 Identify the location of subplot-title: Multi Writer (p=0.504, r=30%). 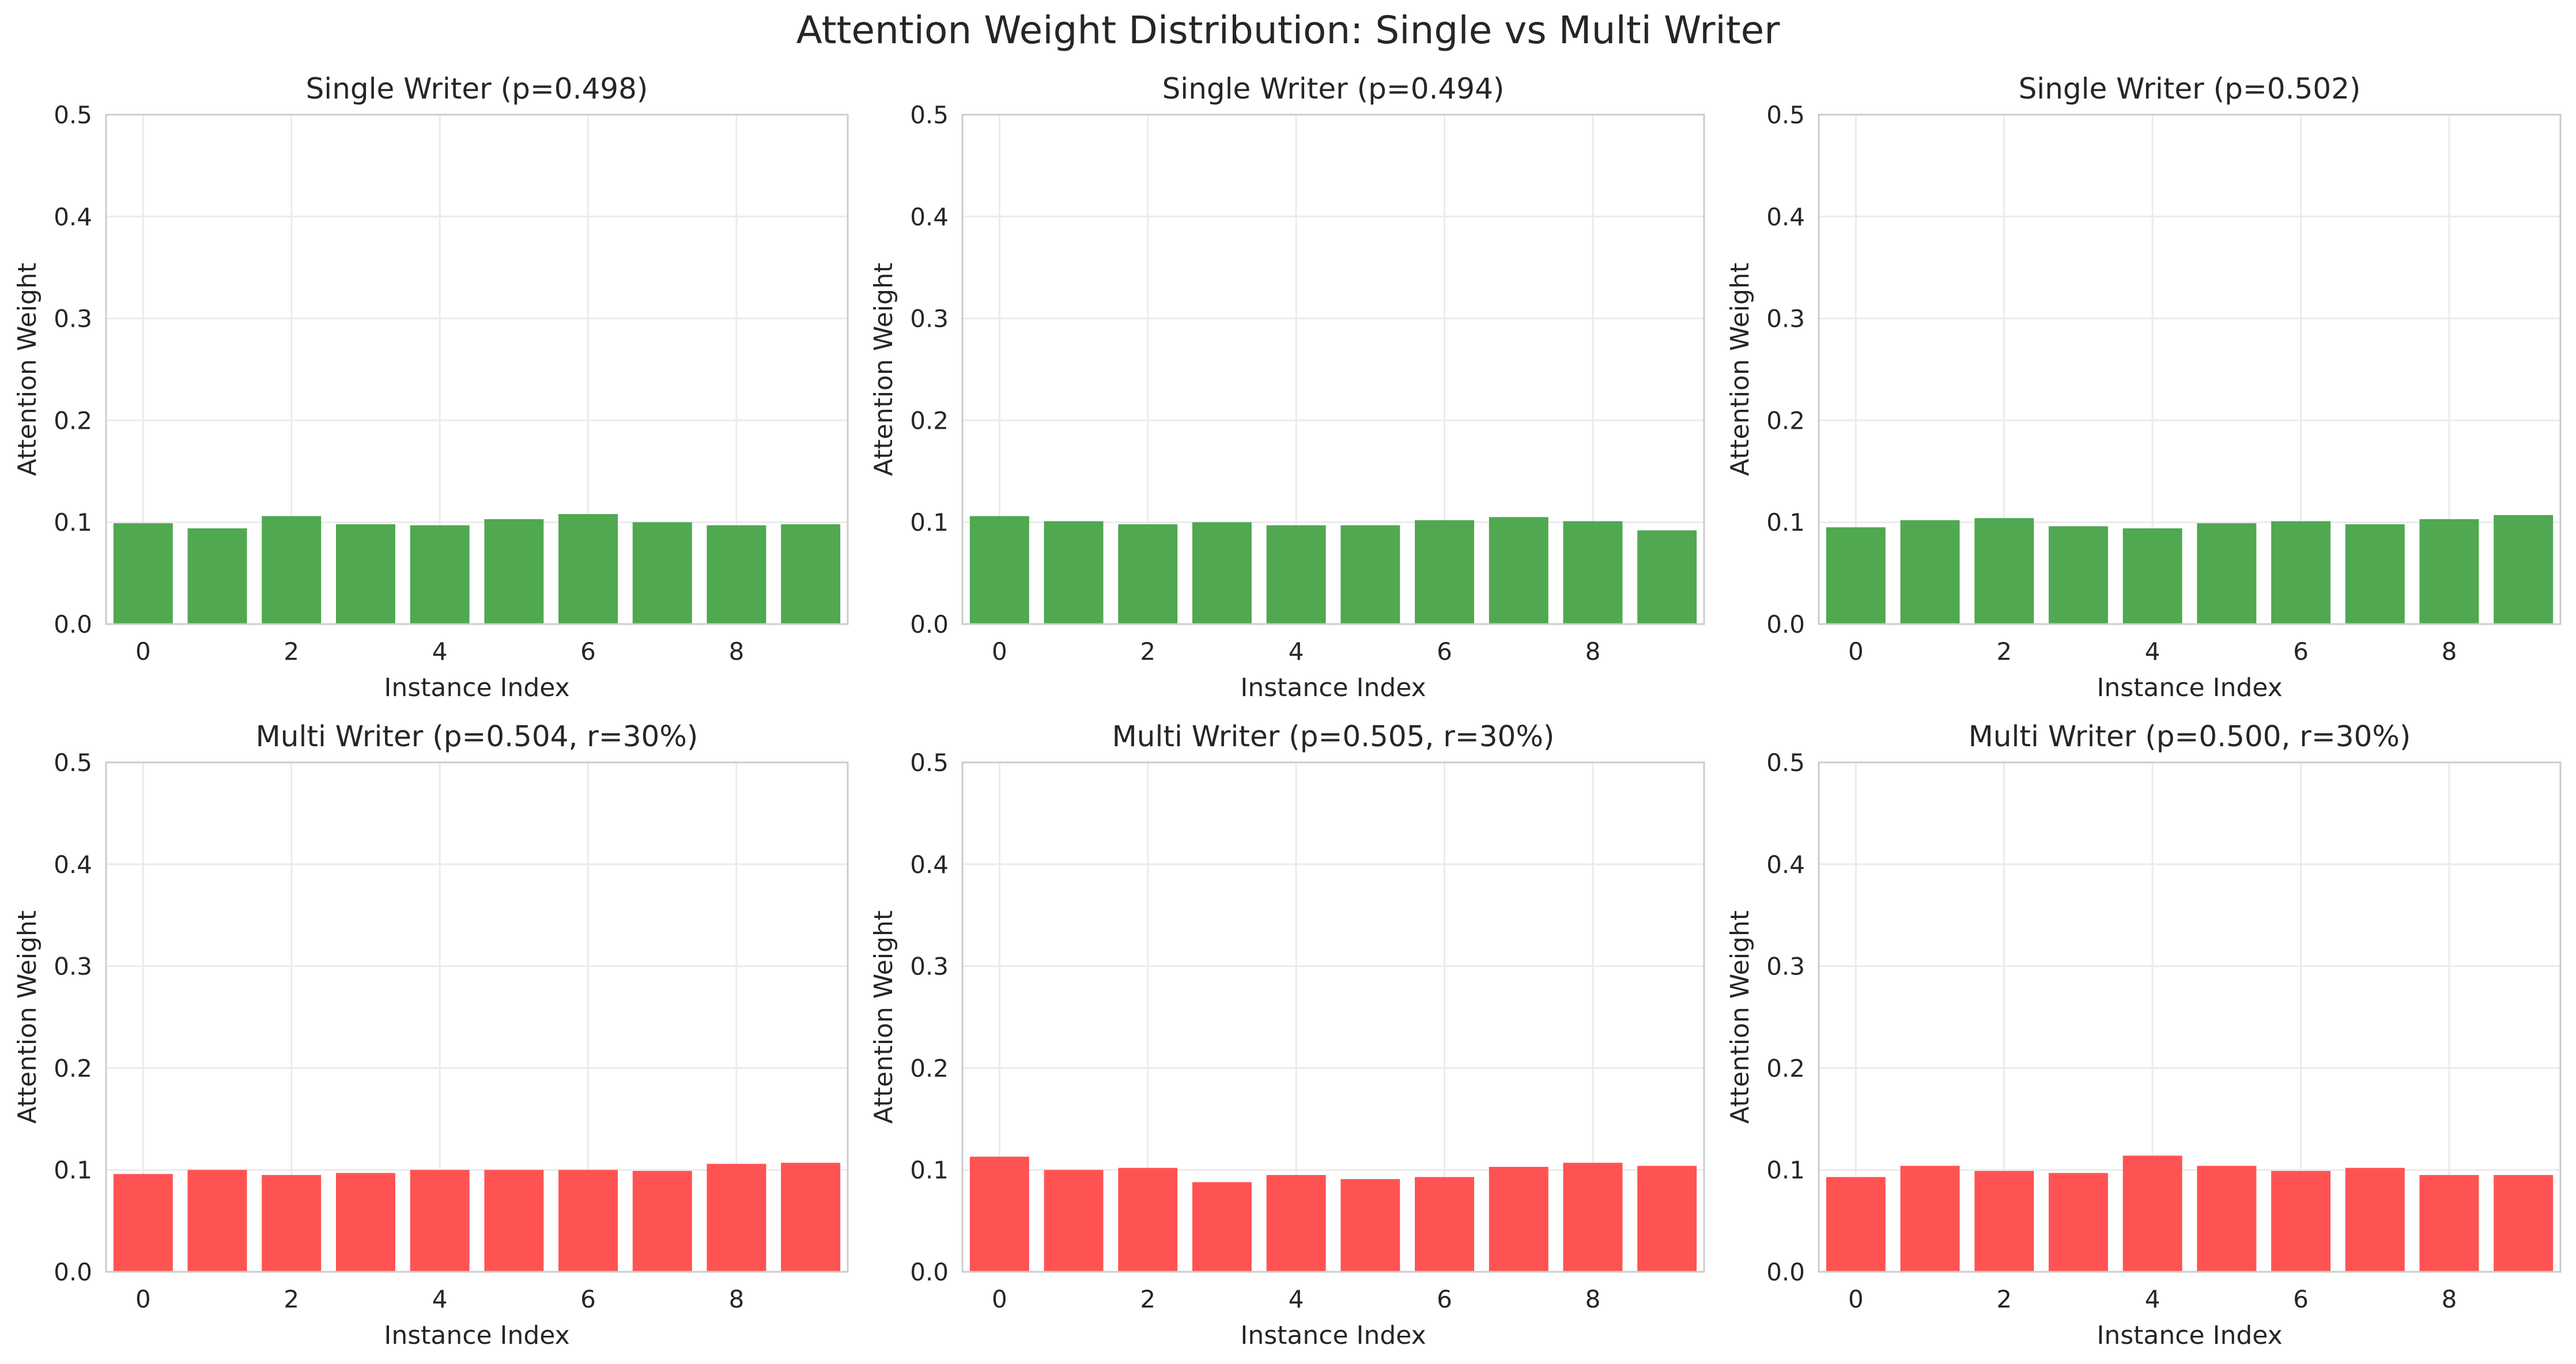
(477, 736).